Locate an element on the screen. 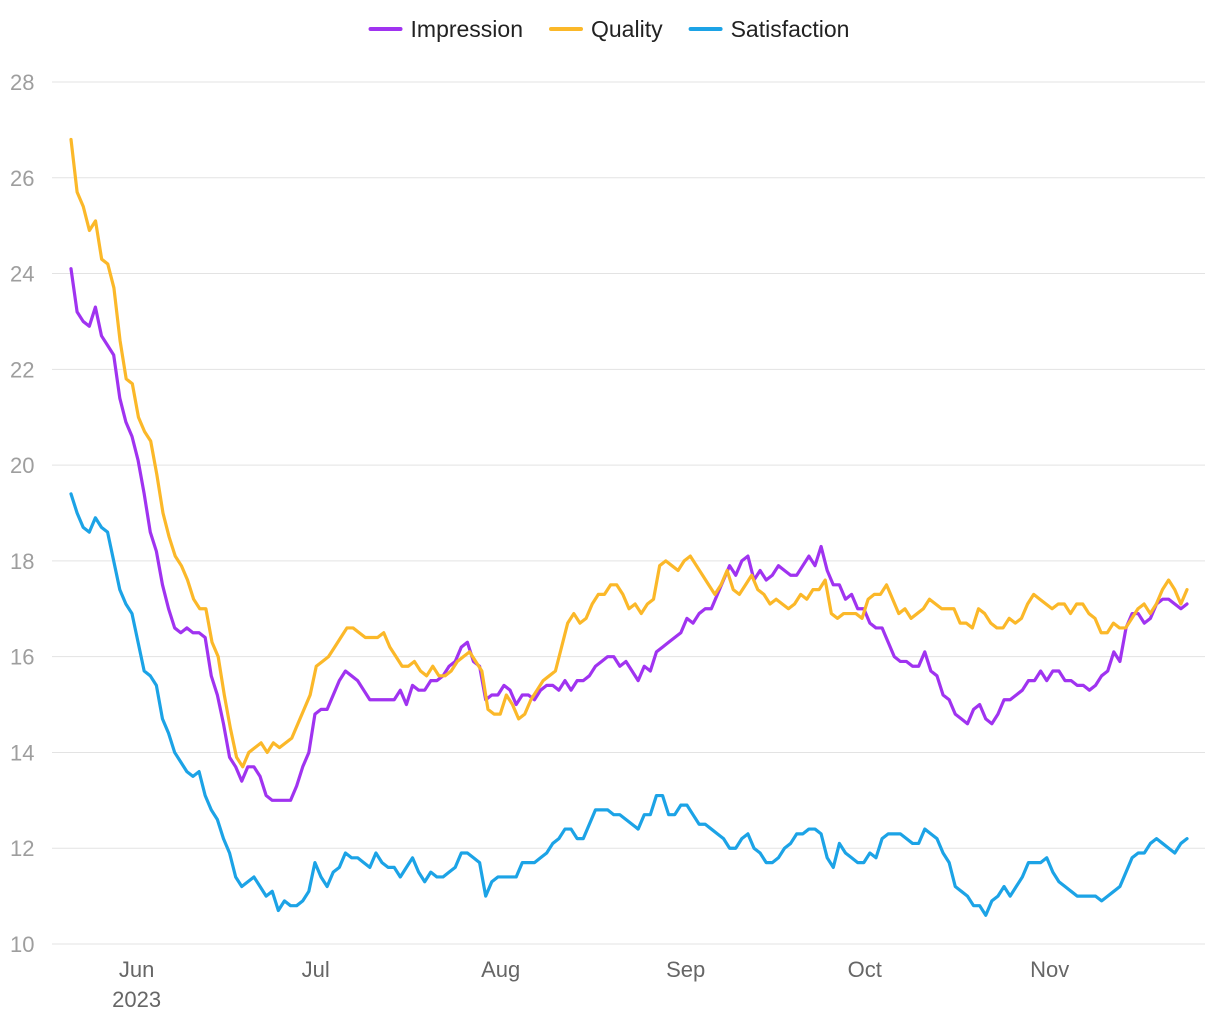 Image resolution: width=1220 pixels, height=1020 pixels. x-tick-label: Oct is located at coordinates (865, 969).